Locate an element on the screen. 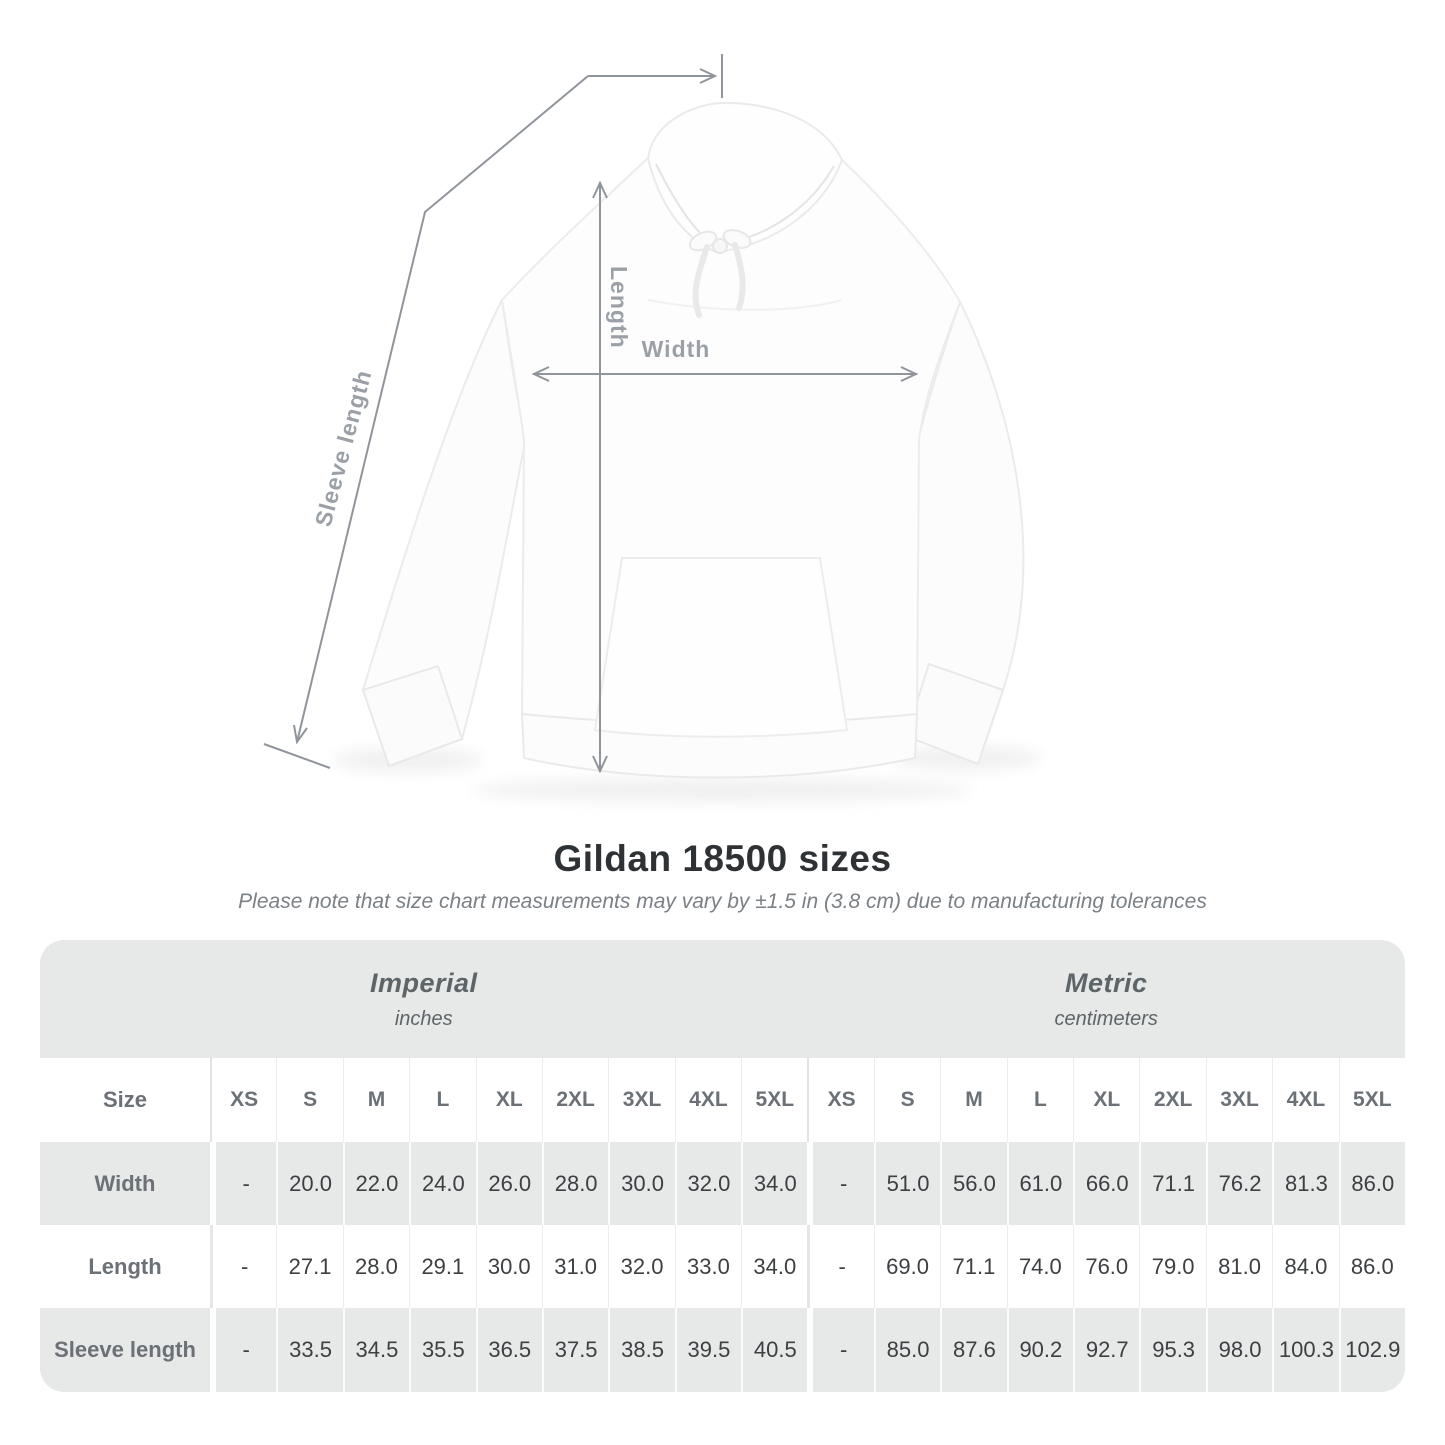 This screenshot has width=1445, height=1445. table-cell: 74.0 is located at coordinates (1040, 1266).